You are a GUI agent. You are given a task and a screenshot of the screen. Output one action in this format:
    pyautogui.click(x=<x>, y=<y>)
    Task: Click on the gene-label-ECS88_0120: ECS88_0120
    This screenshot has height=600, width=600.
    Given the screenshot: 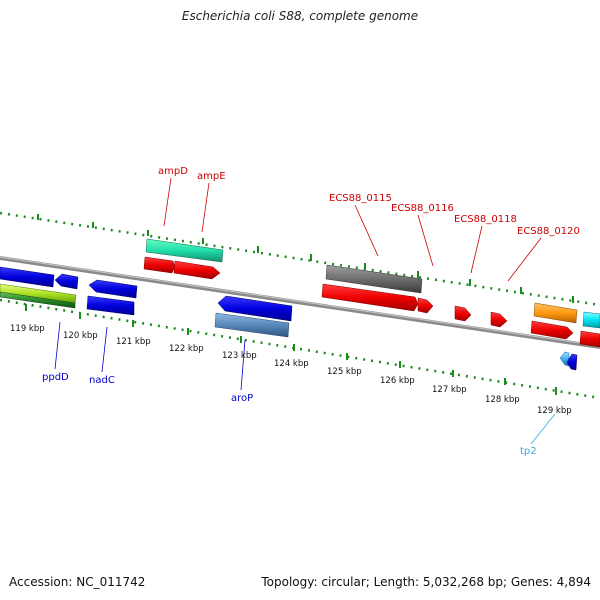 What is the action you would take?
    pyautogui.click(x=548, y=231)
    